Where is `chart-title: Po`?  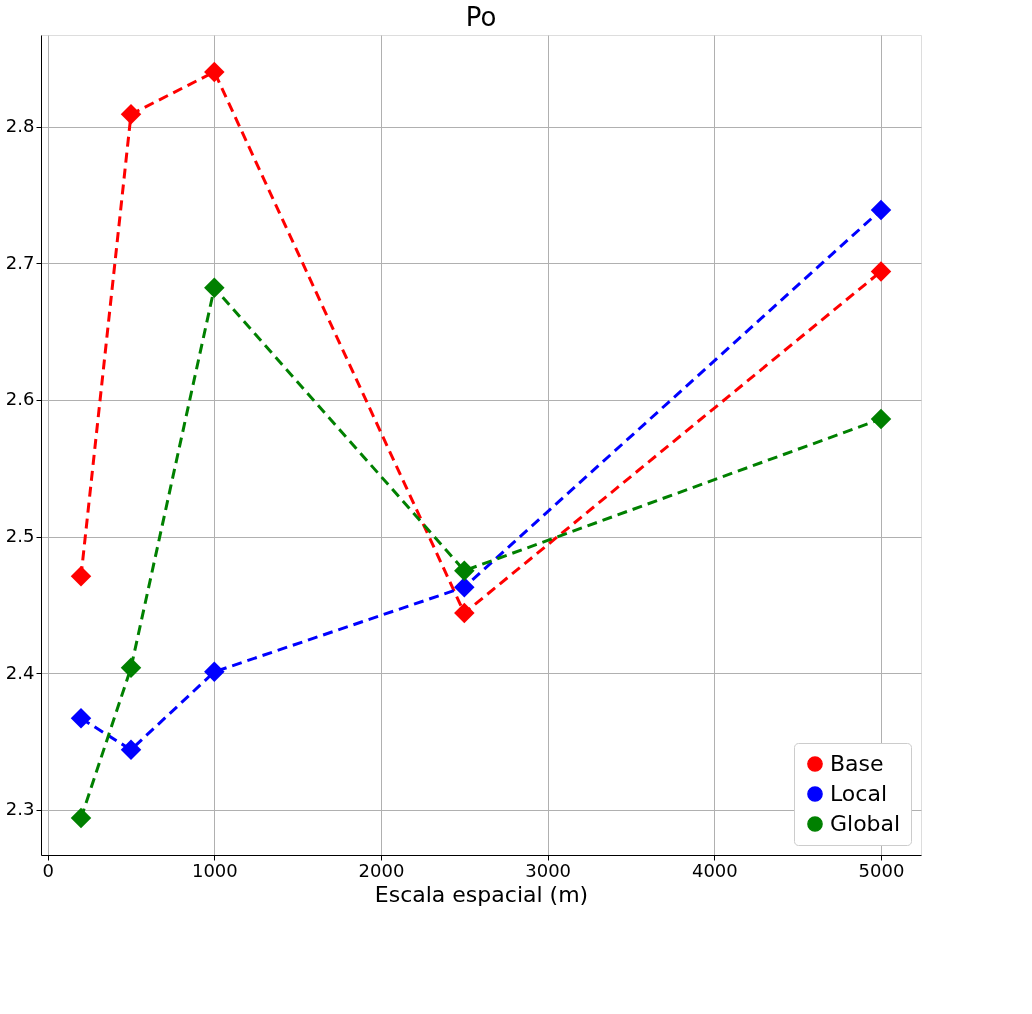 chart-title: Po is located at coordinates (481, 17).